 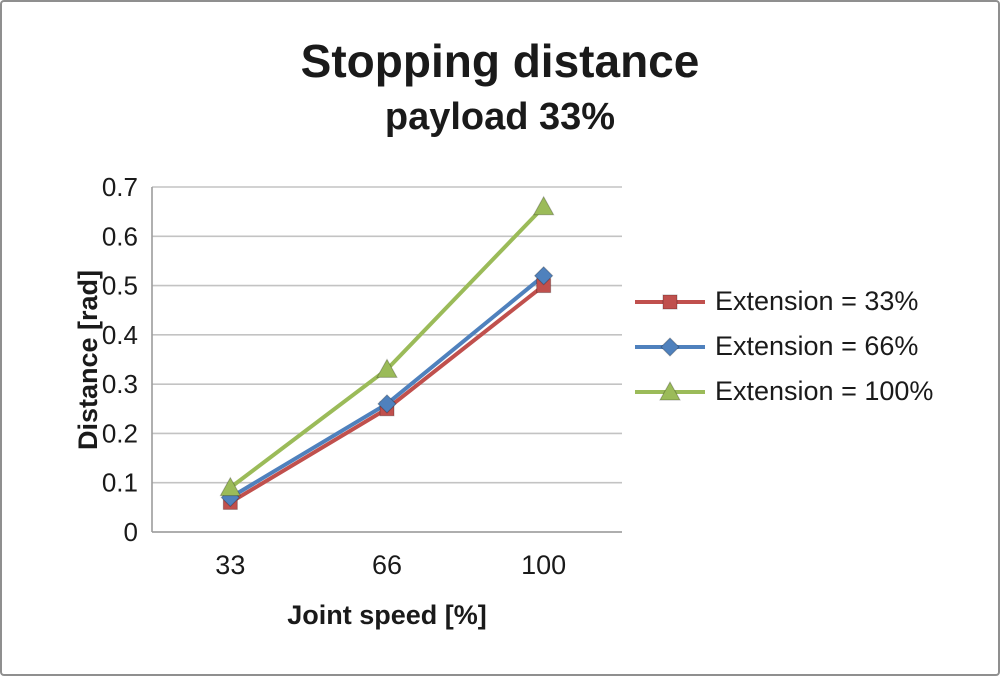 What do you see at coordinates (120, 483) in the screenshot?
I see `svg-text: 0.1` at bounding box center [120, 483].